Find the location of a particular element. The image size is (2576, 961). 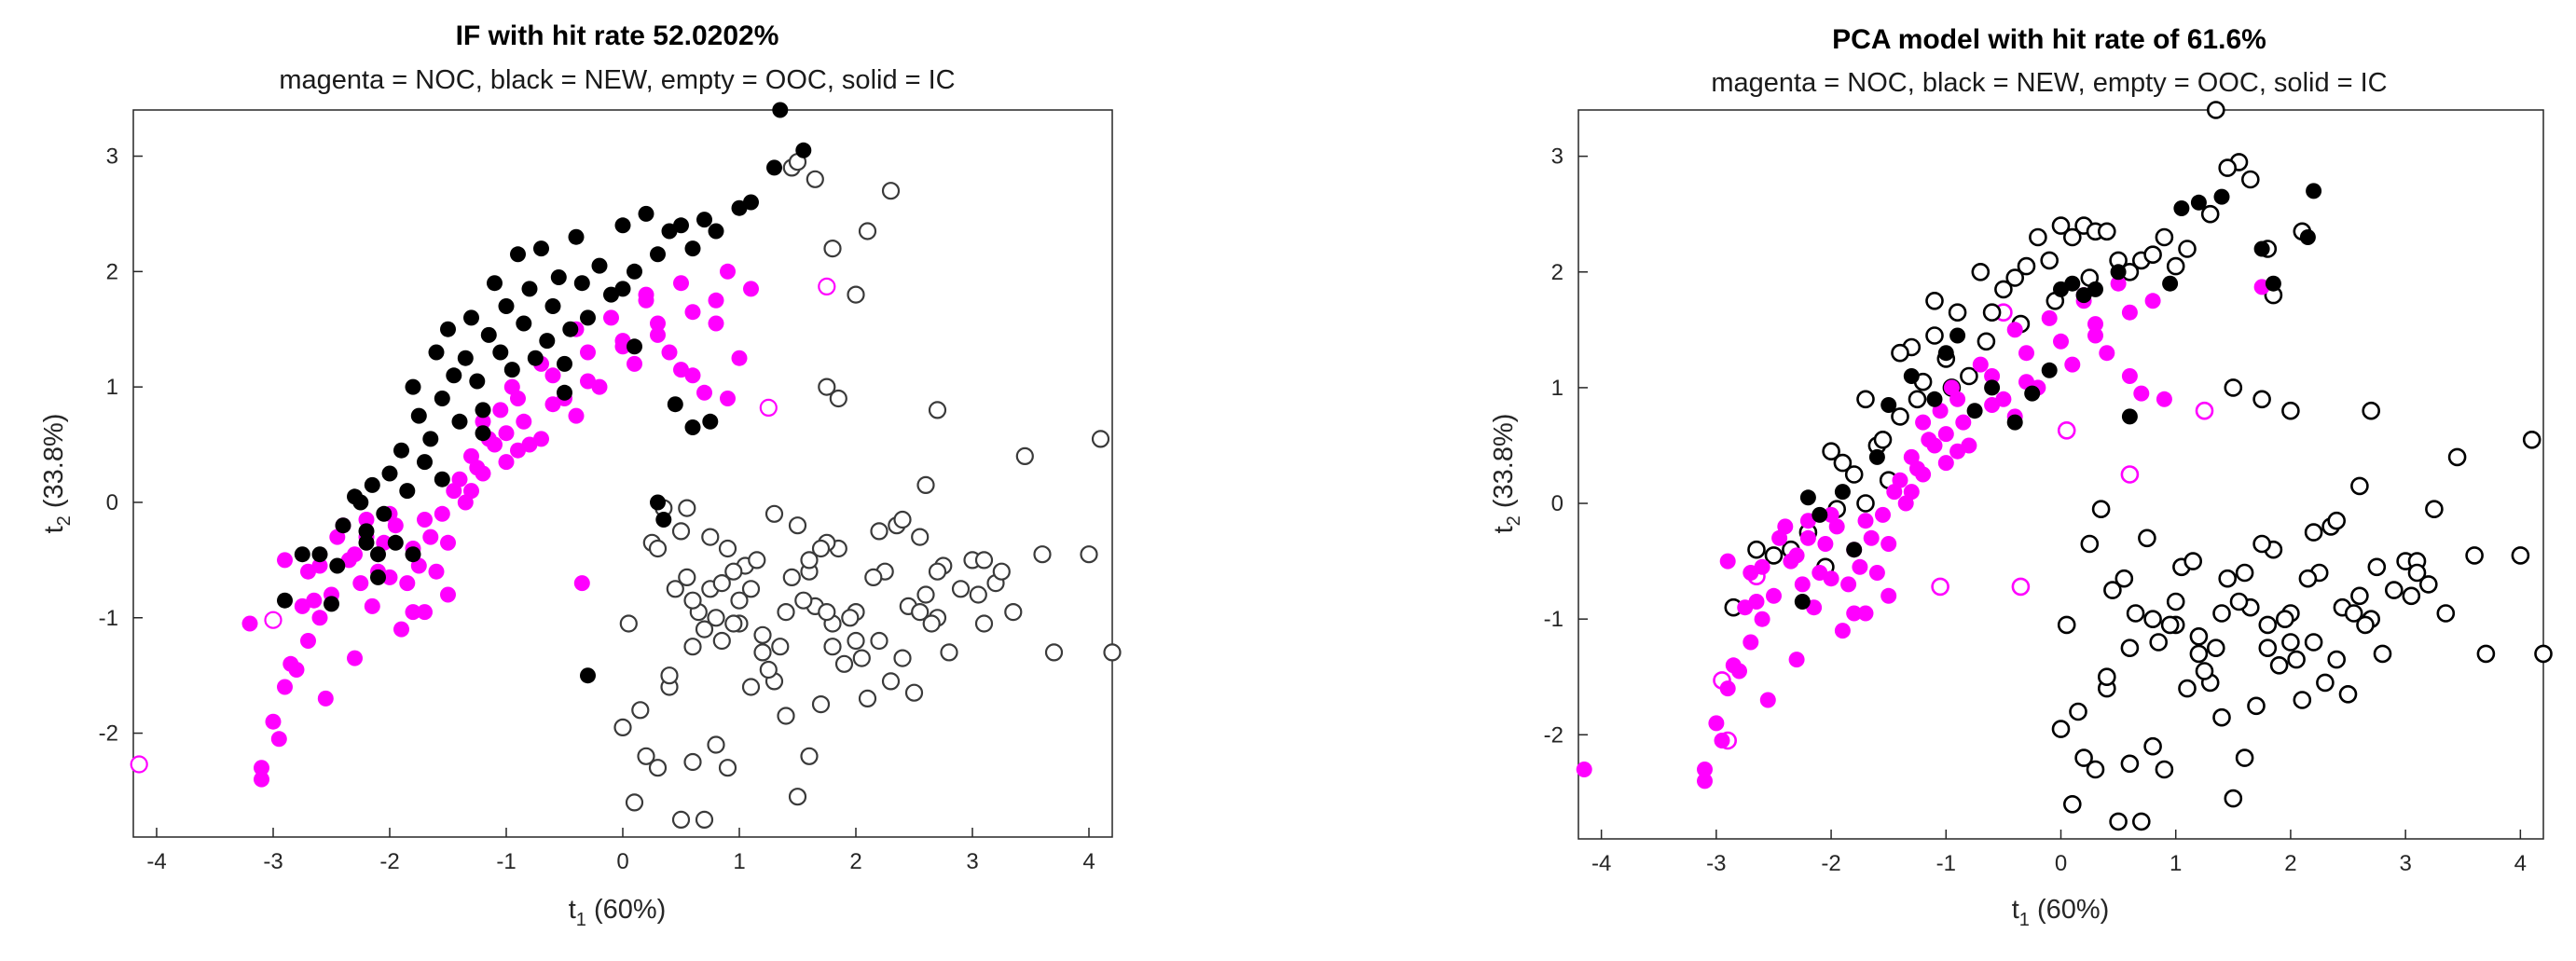

y-tick-label: 1 is located at coordinates (112, 387).